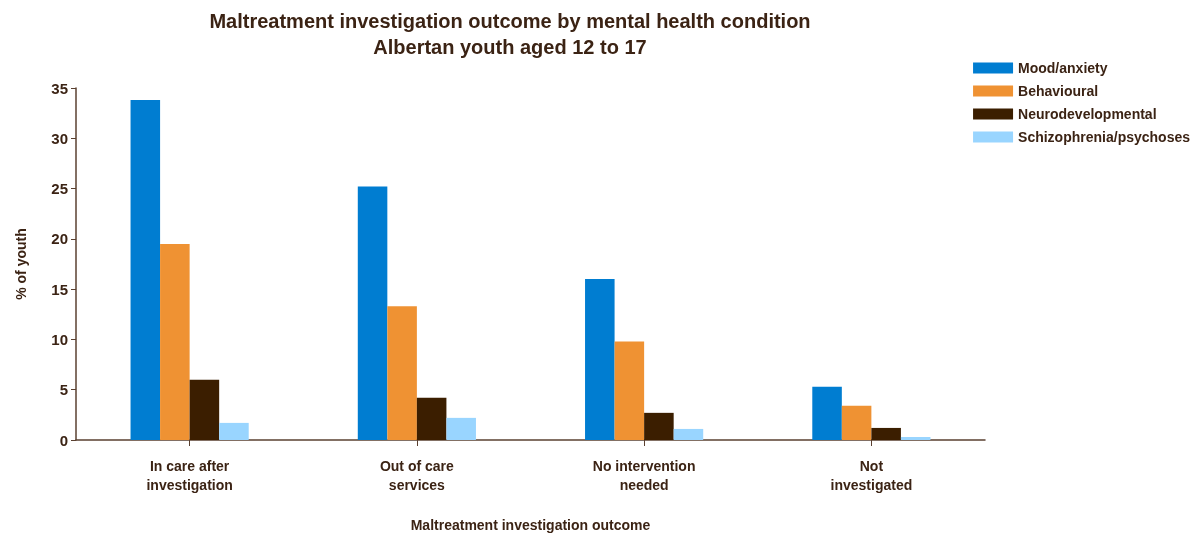  I want to click on x-tick-label: Out of care services, so click(417, 475).